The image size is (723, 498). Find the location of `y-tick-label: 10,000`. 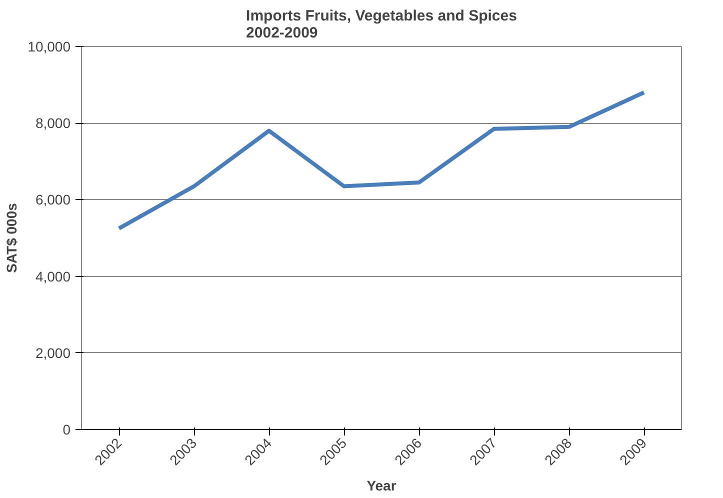

y-tick-label: 10,000 is located at coordinates (49, 46).